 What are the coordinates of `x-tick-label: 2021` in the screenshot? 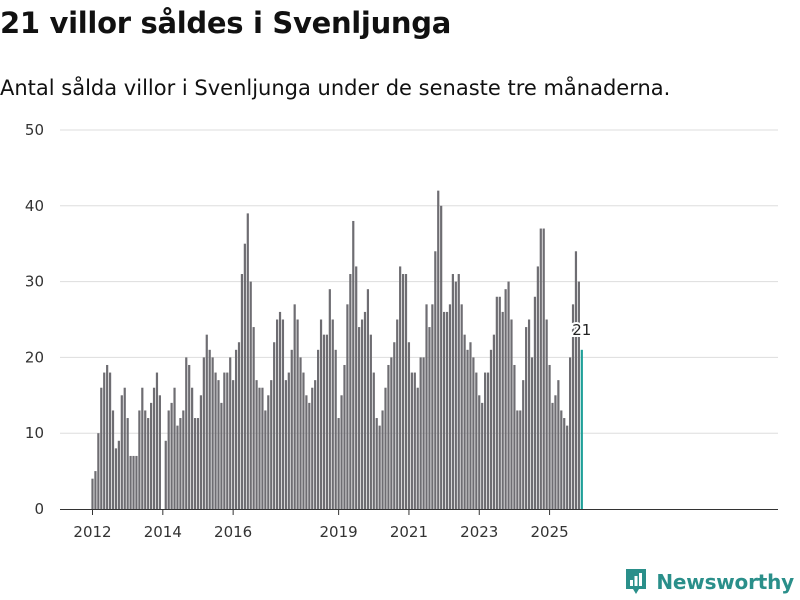 It's located at (409, 532).